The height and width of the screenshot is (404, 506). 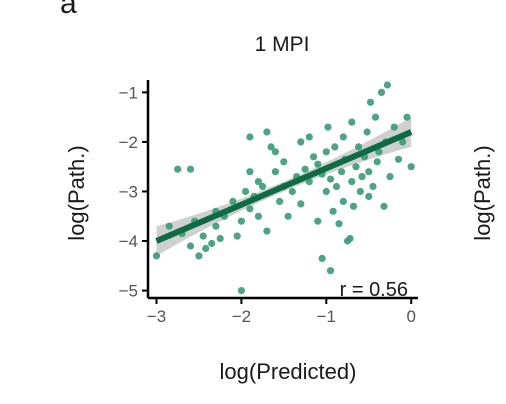 I want to click on y-tick-label: −4, so click(x=128, y=241).